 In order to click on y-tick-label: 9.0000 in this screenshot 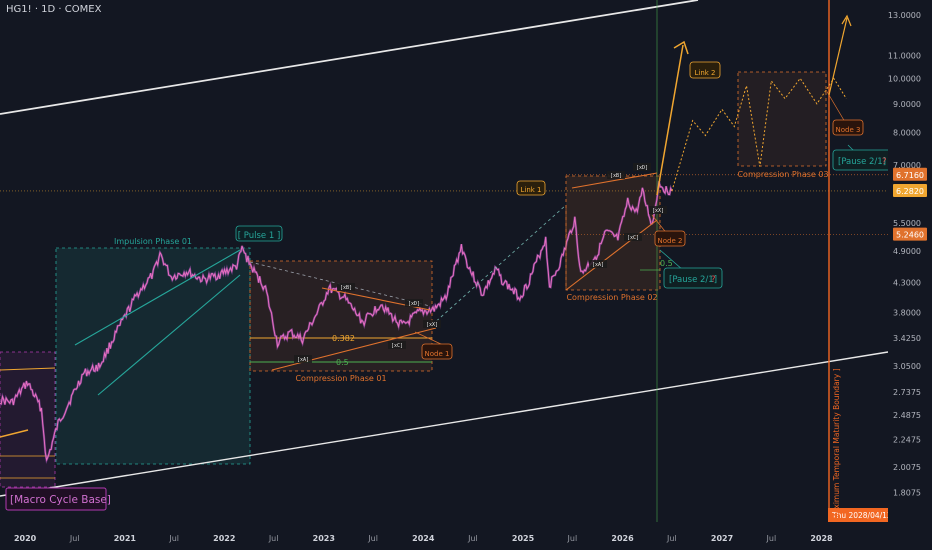, I will do `click(907, 104)`.